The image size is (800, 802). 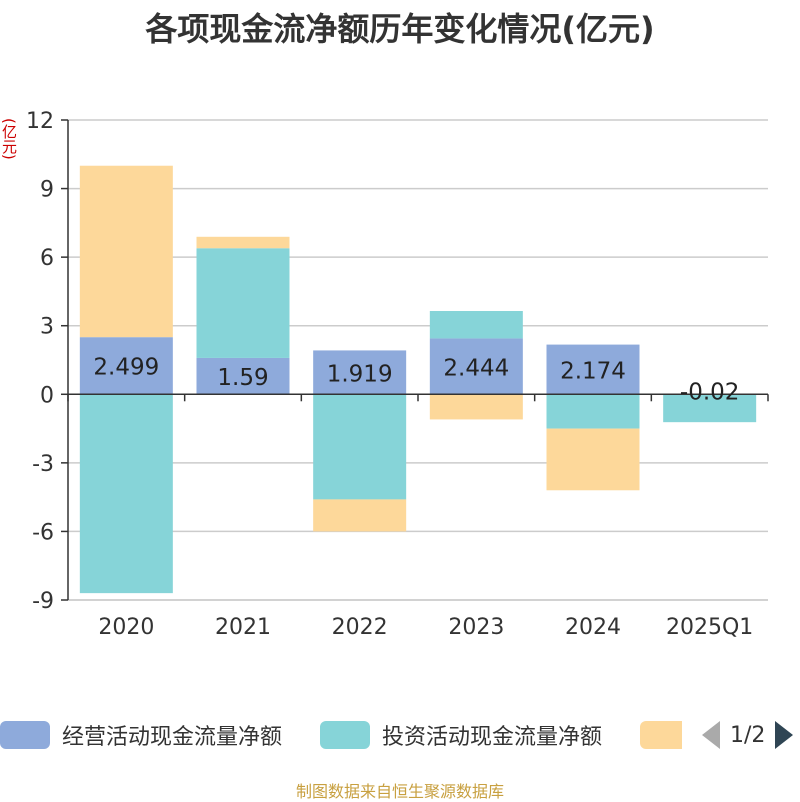 What do you see at coordinates (47, 395) in the screenshot?
I see `y-tick-label: 0` at bounding box center [47, 395].